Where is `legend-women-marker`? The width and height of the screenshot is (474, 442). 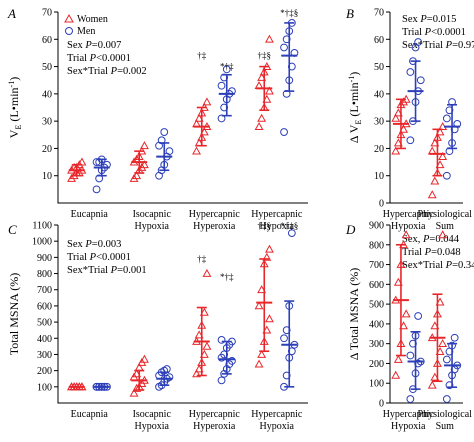
legend-women-marker is located at coordinates (69, 18).